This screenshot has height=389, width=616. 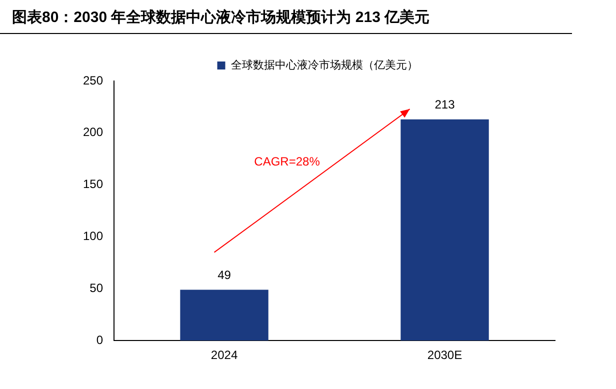 I want to click on y-tick-label: 100, so click(x=93, y=236).